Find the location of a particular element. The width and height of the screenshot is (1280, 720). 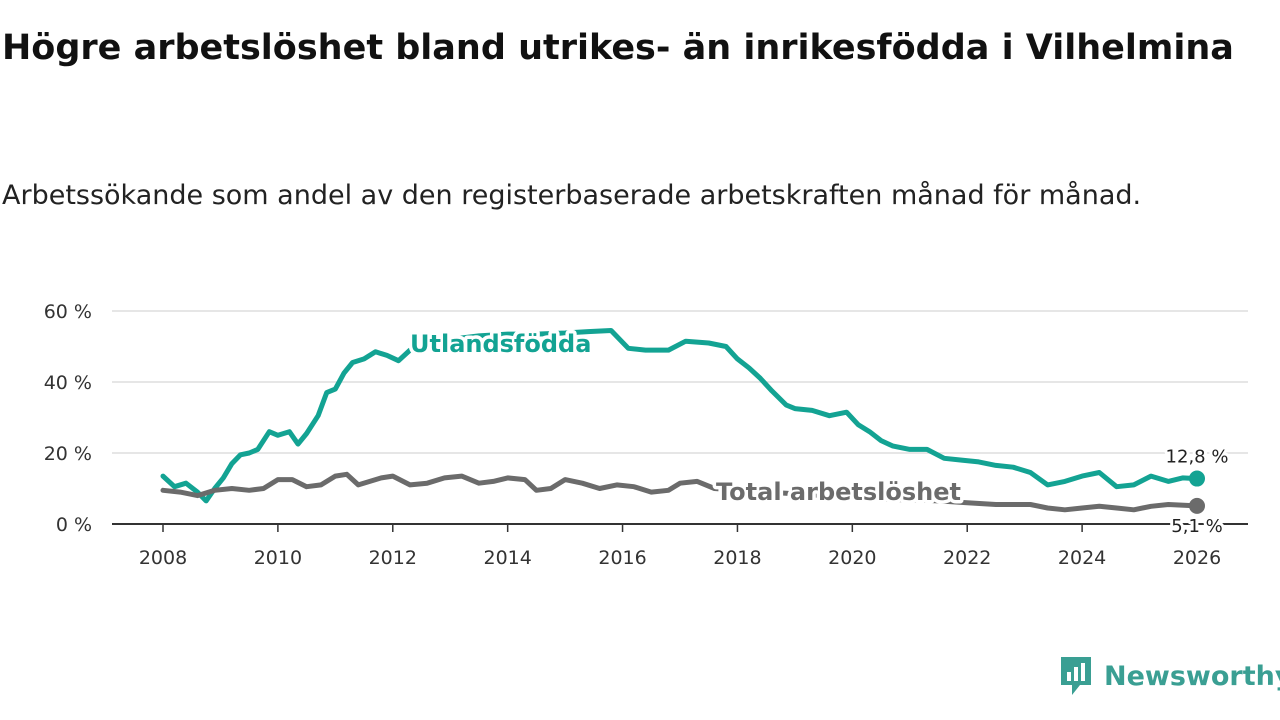

x-tick-label: 2010 is located at coordinates (278, 558).